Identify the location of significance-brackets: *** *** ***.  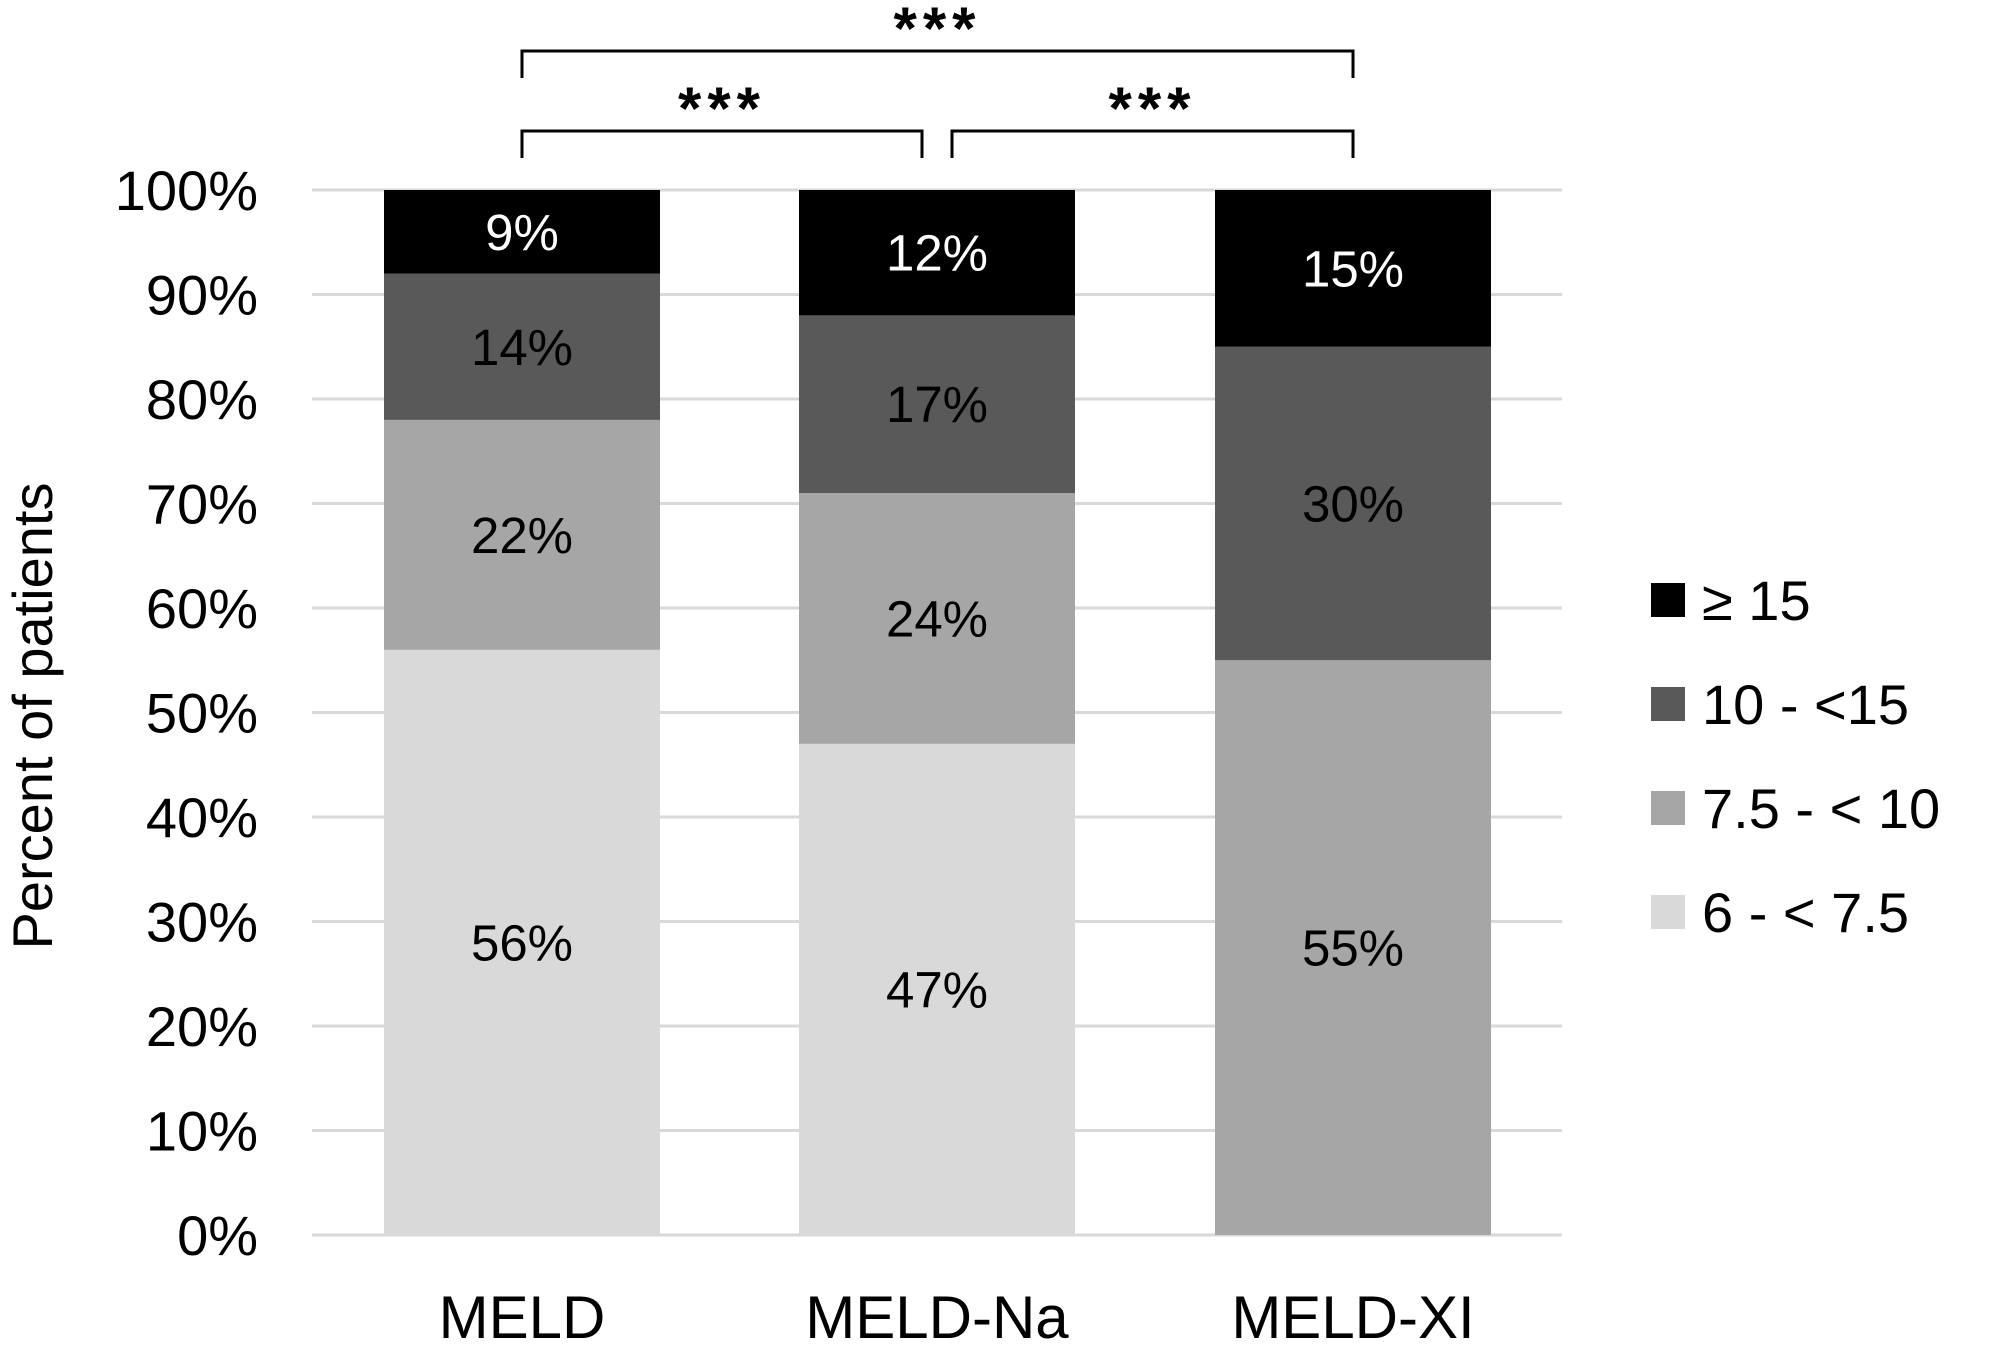
(937, 79).